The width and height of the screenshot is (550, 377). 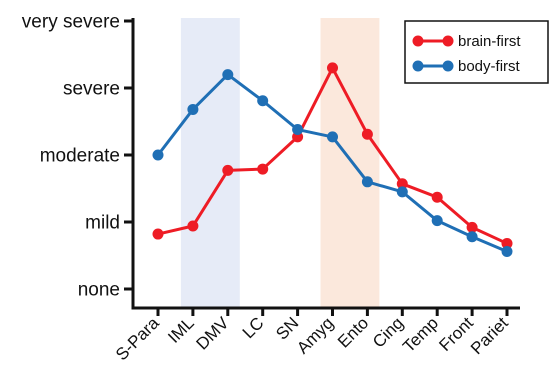 What do you see at coordinates (71, 22) in the screenshot?
I see `y-tick-label-4: very severe` at bounding box center [71, 22].